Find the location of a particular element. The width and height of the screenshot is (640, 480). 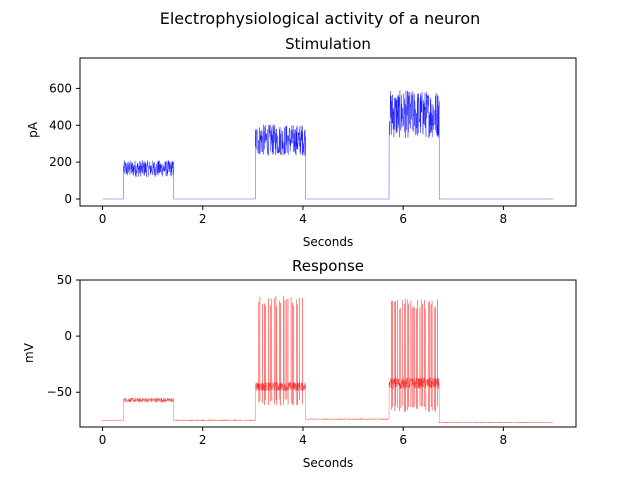

response-title: Response is located at coordinates (328, 266).